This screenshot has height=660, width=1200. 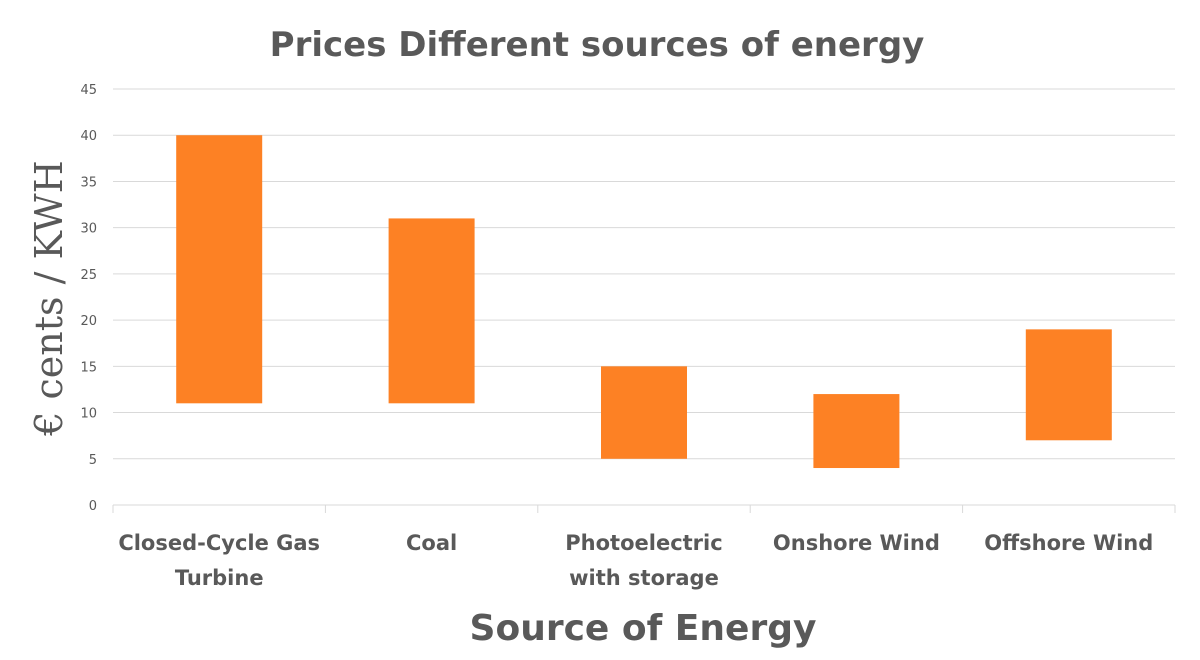 What do you see at coordinates (88, 414) in the screenshot?
I see `y-tick-label: 10` at bounding box center [88, 414].